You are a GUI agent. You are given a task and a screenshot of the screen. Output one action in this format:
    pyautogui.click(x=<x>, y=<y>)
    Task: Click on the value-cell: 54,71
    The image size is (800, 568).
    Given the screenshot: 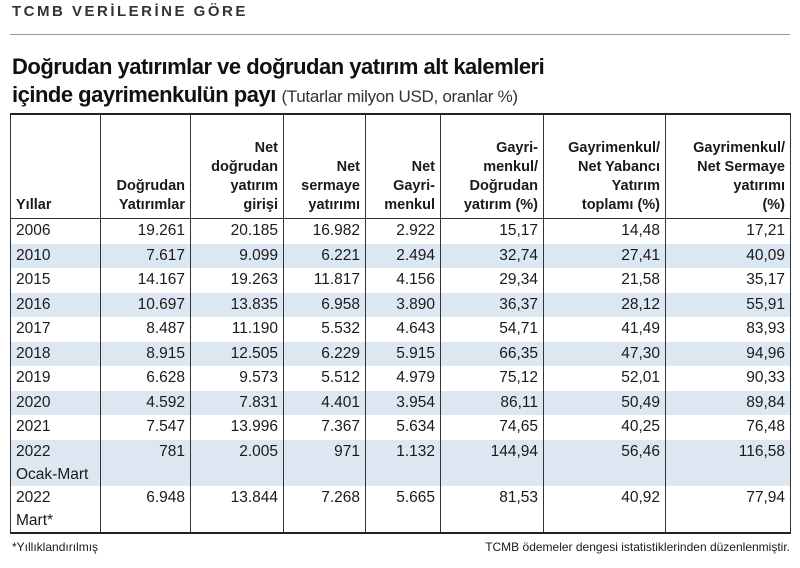 What is the action you would take?
    pyautogui.click(x=492, y=329)
    